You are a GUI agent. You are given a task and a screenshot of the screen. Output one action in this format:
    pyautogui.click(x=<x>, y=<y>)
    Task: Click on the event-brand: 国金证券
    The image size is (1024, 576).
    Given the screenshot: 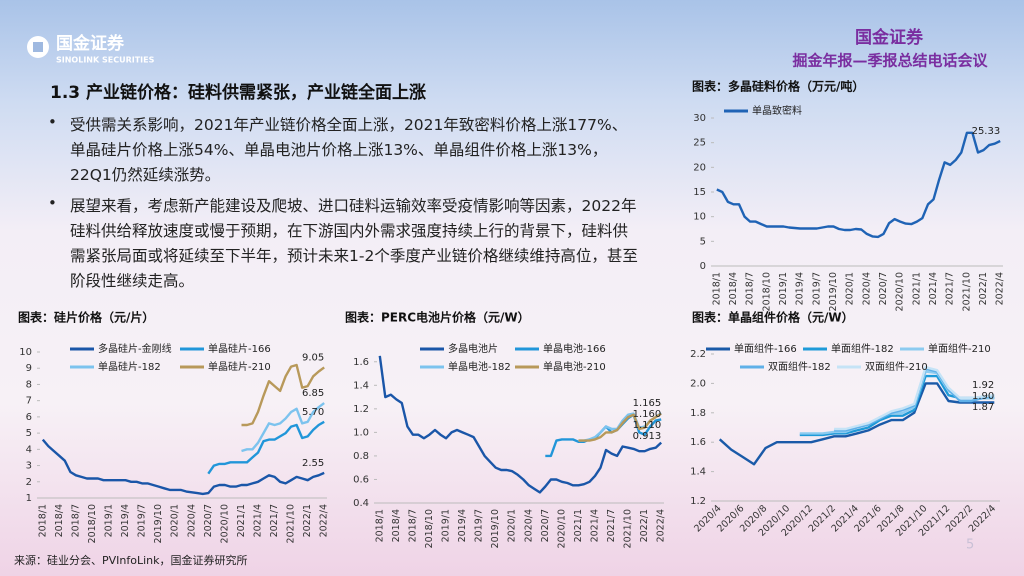 What is the action you would take?
    pyautogui.click(x=889, y=37)
    